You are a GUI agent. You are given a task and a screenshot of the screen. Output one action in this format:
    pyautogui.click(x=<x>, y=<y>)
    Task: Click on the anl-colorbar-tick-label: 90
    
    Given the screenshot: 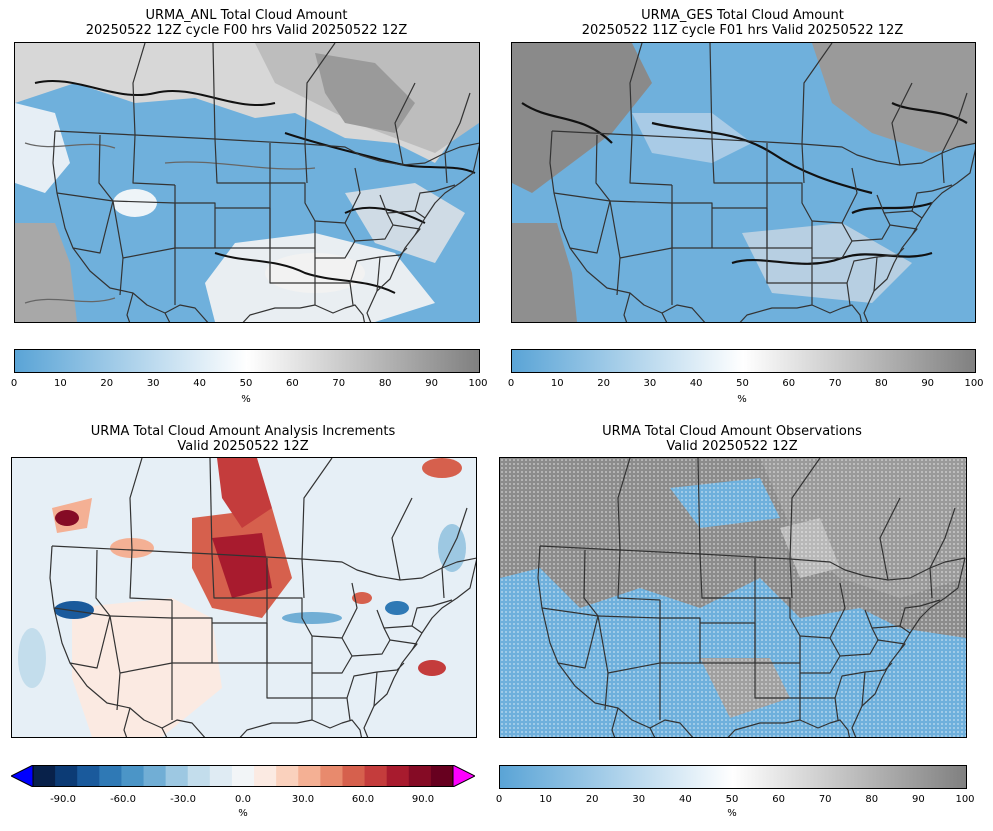 What is the action you would take?
    pyautogui.click(x=431, y=383)
    